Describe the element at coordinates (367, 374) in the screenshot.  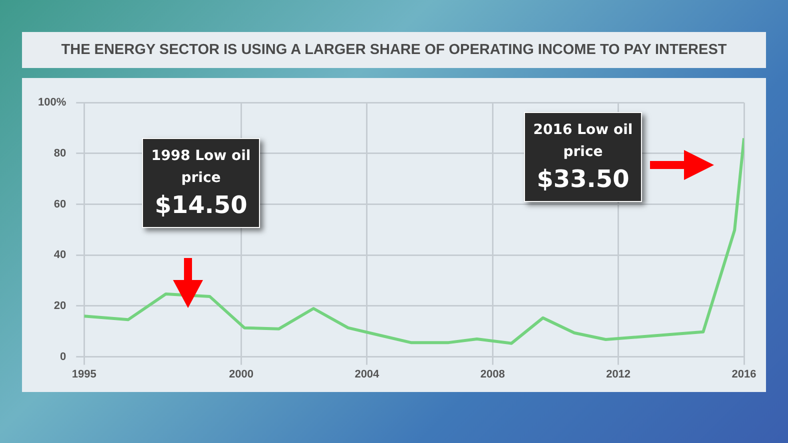
I see `x-tick-label: 2004` at that location.